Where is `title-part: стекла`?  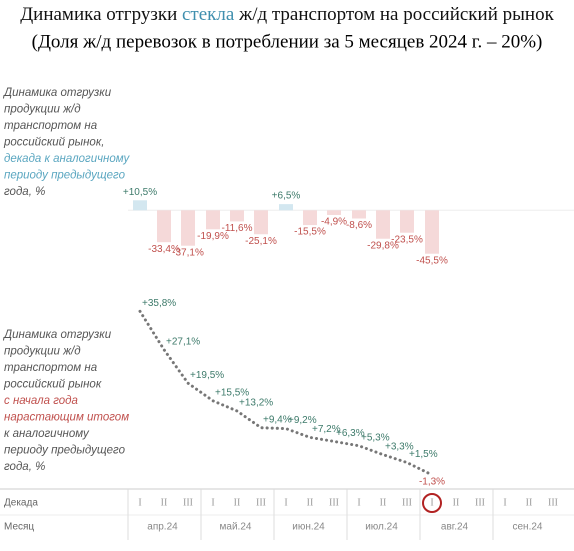
title-part: стекла is located at coordinates (208, 14).